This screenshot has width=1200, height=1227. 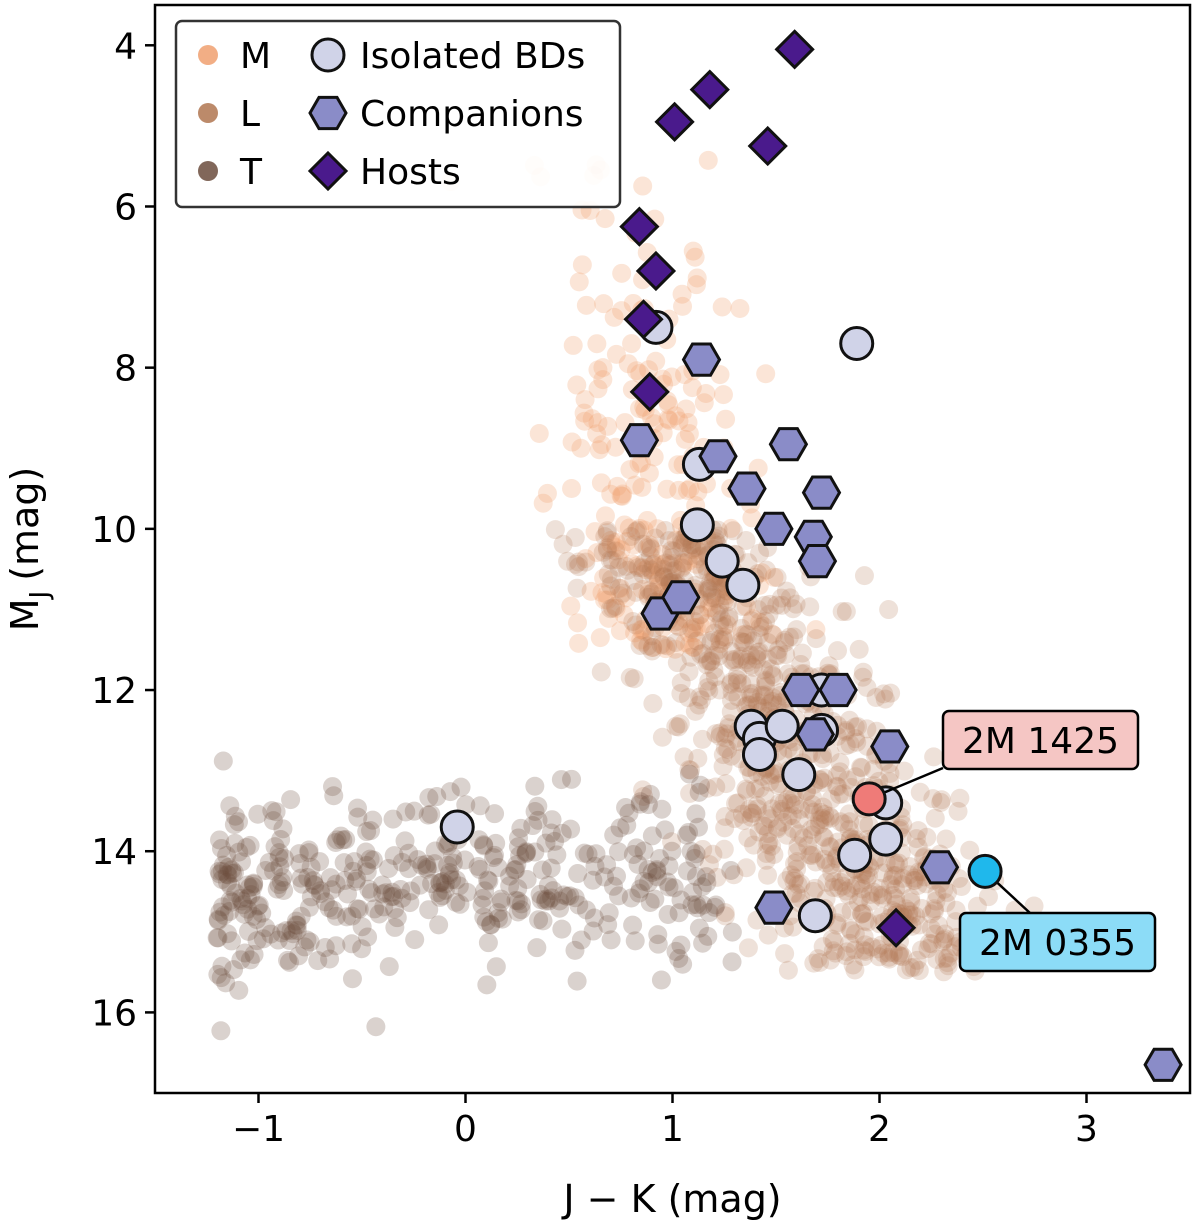 What do you see at coordinates (821, 492) in the screenshot?
I see `hexagon-point` at bounding box center [821, 492].